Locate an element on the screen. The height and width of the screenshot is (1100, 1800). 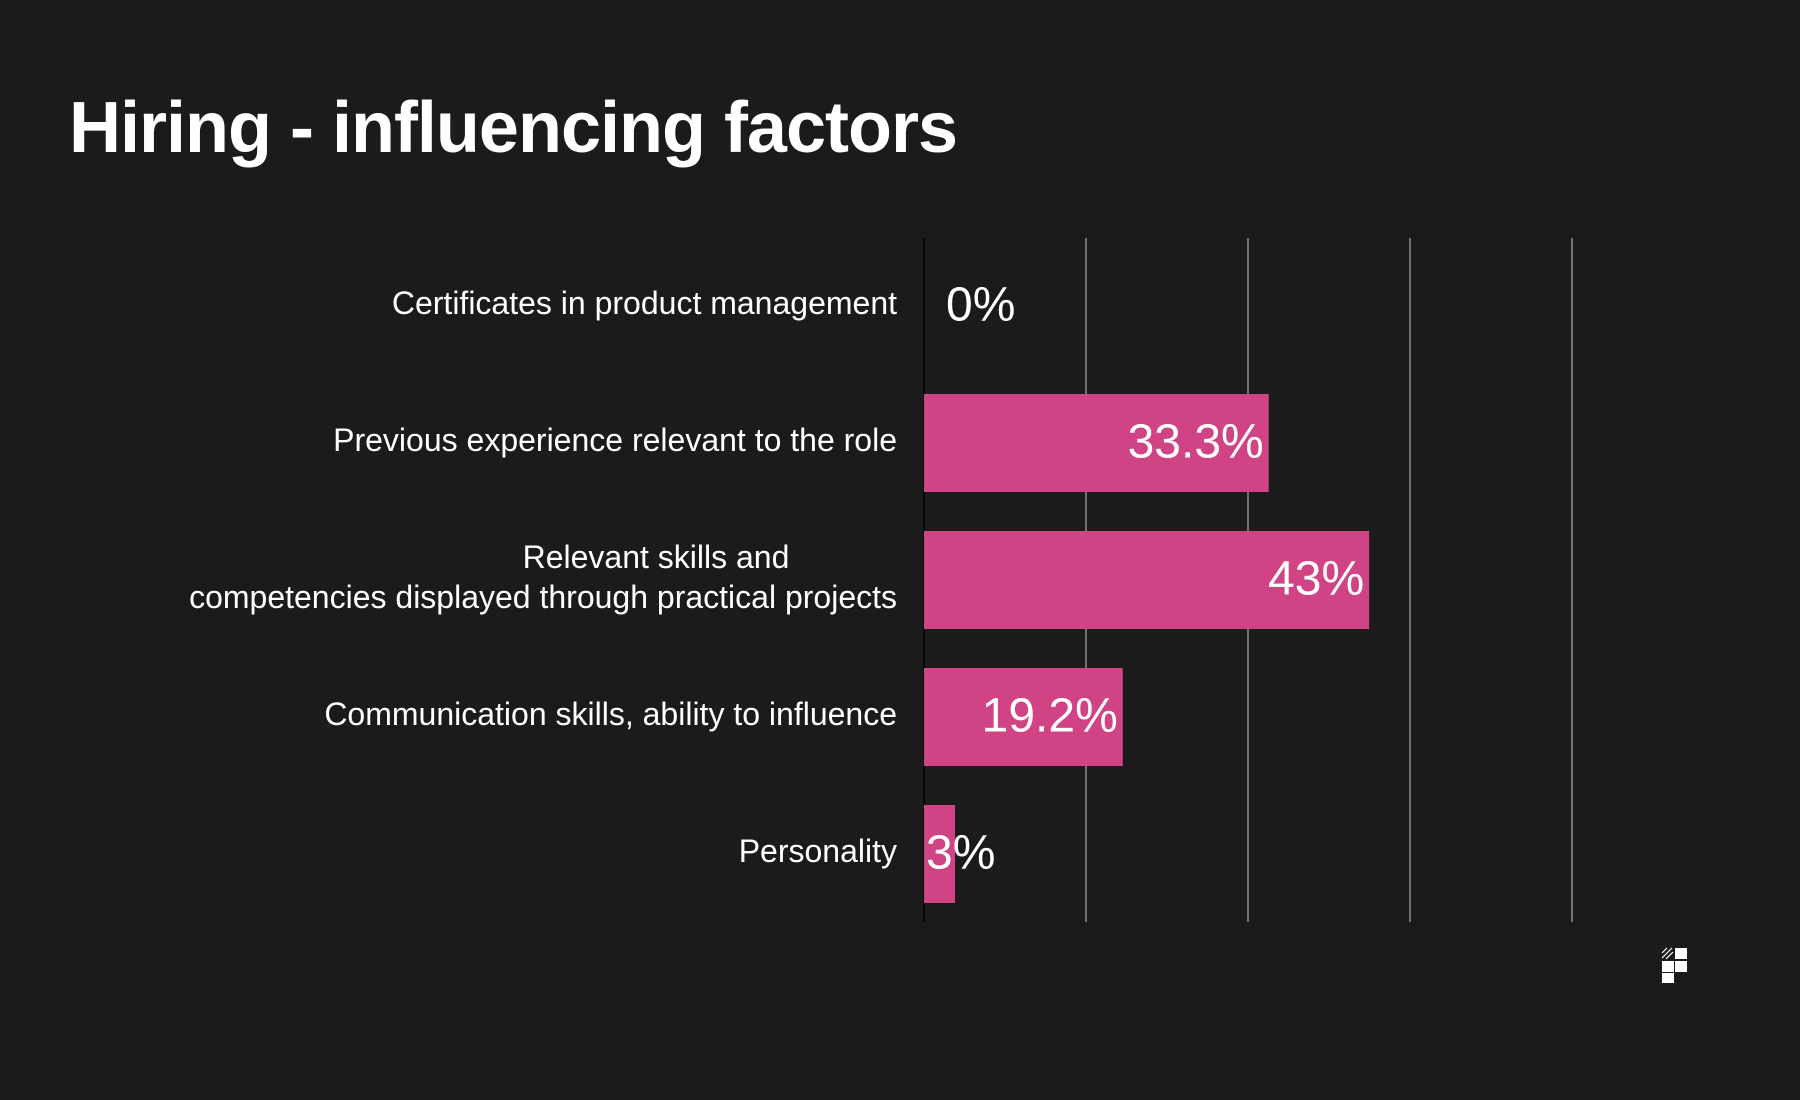
value-label: 43% is located at coordinates (1316, 579).